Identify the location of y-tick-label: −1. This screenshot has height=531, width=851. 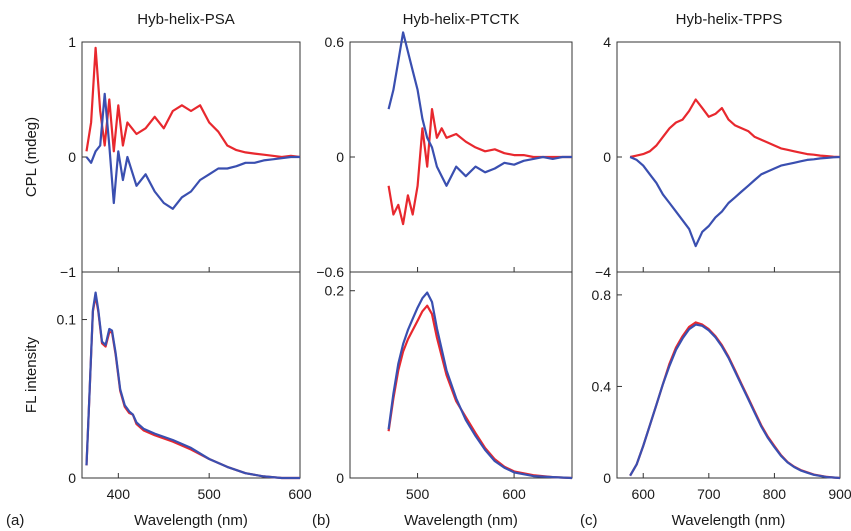
(68, 272).